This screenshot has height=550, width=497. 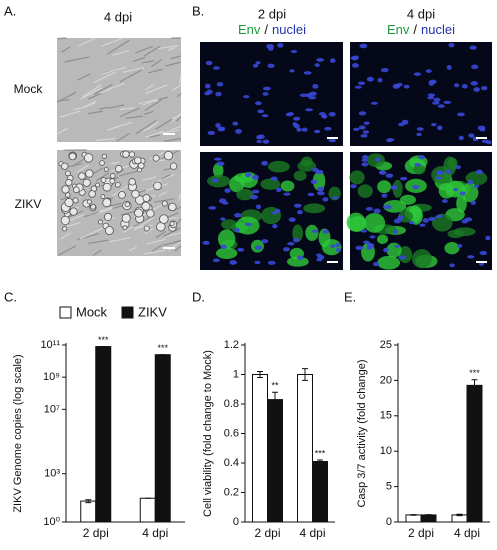 I want to click on image-bg, so click(x=119, y=90).